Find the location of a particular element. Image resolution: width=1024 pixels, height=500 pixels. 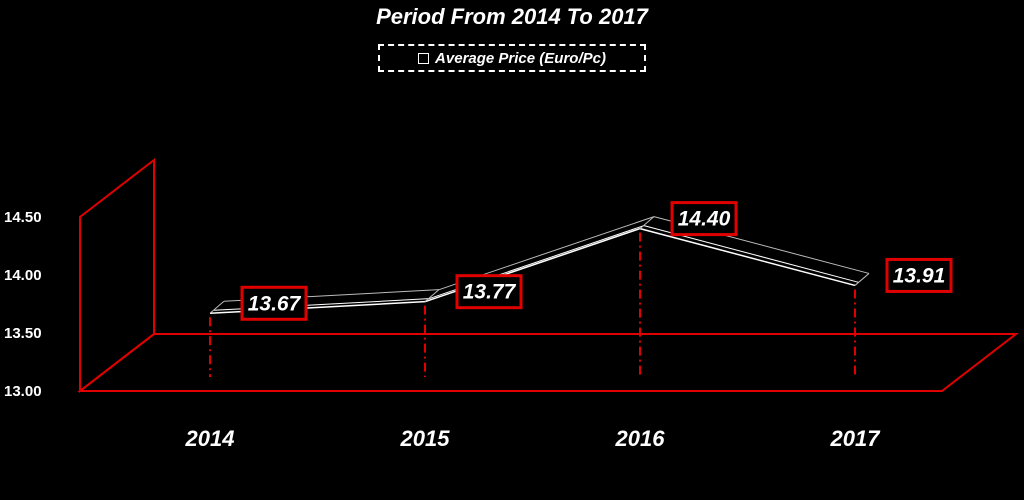

chart-floor is located at coordinates (548, 362).